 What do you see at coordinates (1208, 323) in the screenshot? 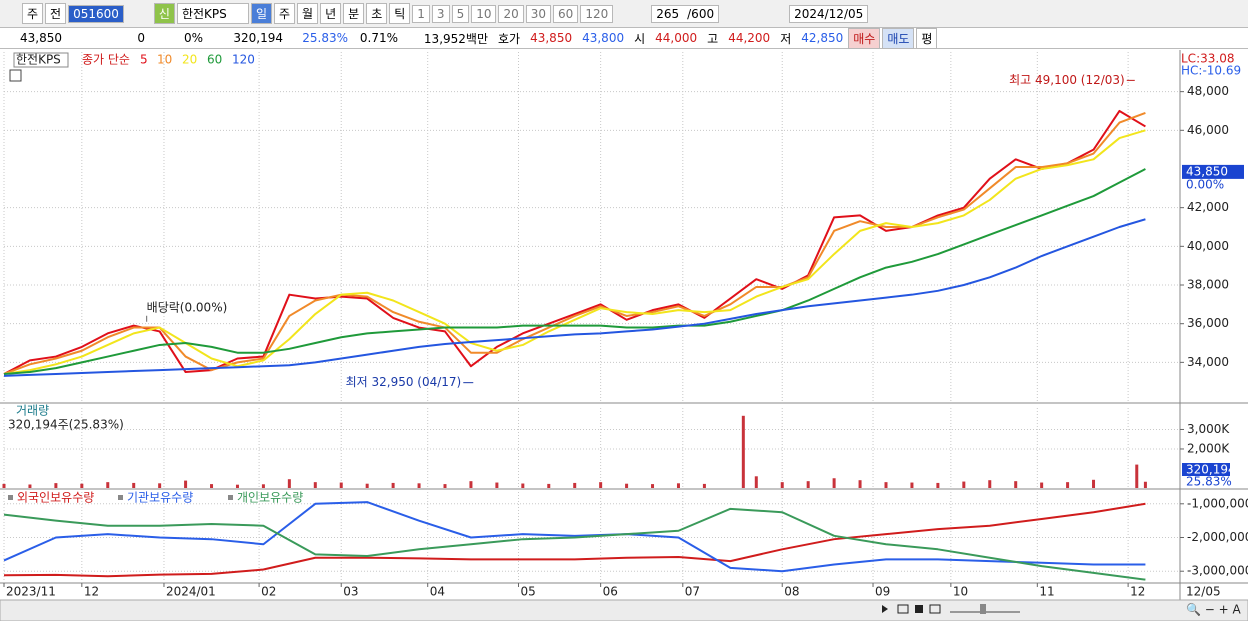
I see `y-tick-label: 36,000` at bounding box center [1208, 323].